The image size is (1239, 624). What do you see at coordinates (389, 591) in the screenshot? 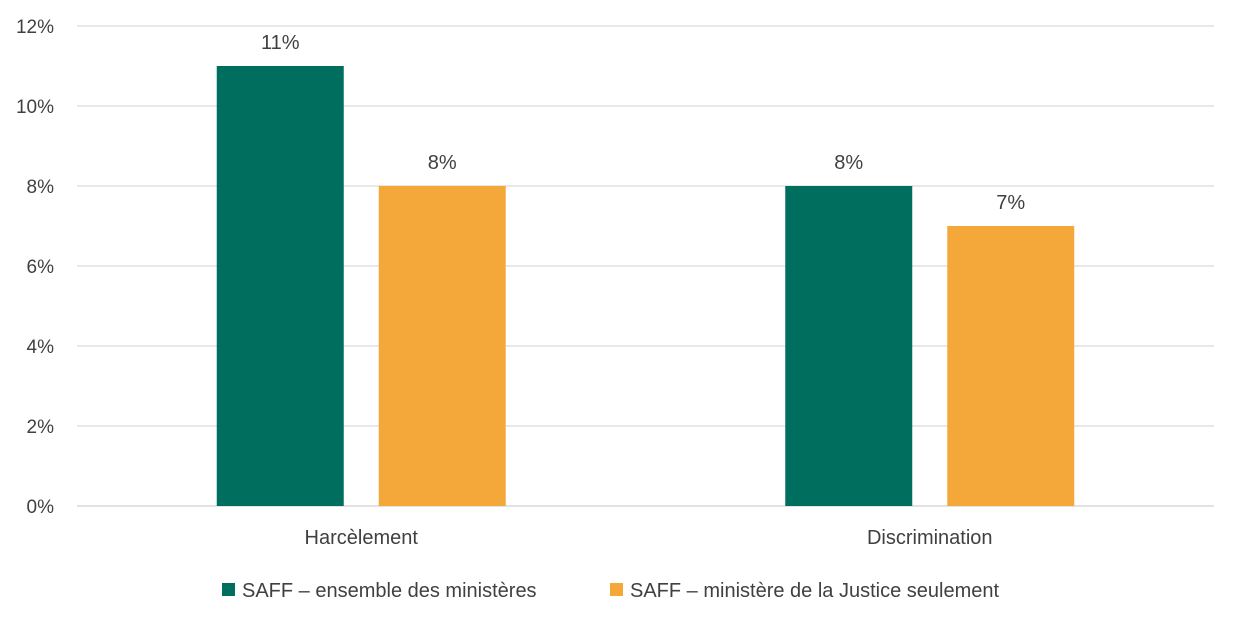
I see `legend-label: SAFF – ensemble des ministères` at bounding box center [389, 591].